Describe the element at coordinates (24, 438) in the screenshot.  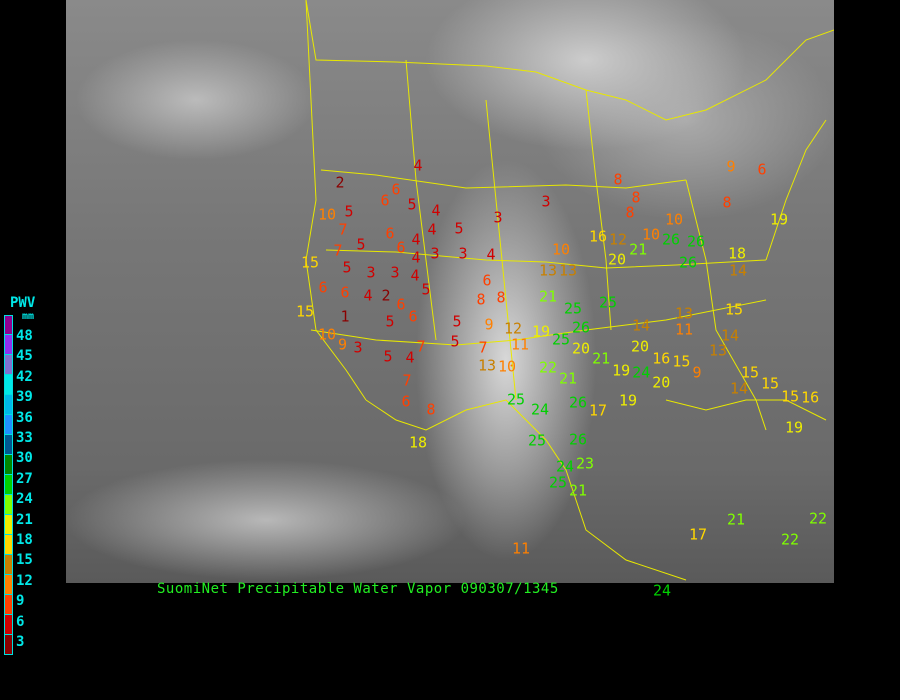
I see `legend-label: 33` at that location.